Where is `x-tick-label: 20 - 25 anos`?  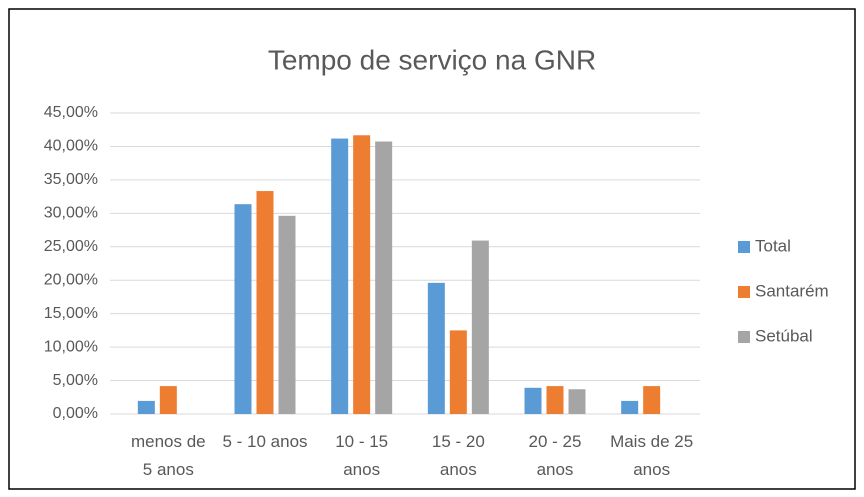
x-tick-label: 20 - 25 anos is located at coordinates (555, 455).